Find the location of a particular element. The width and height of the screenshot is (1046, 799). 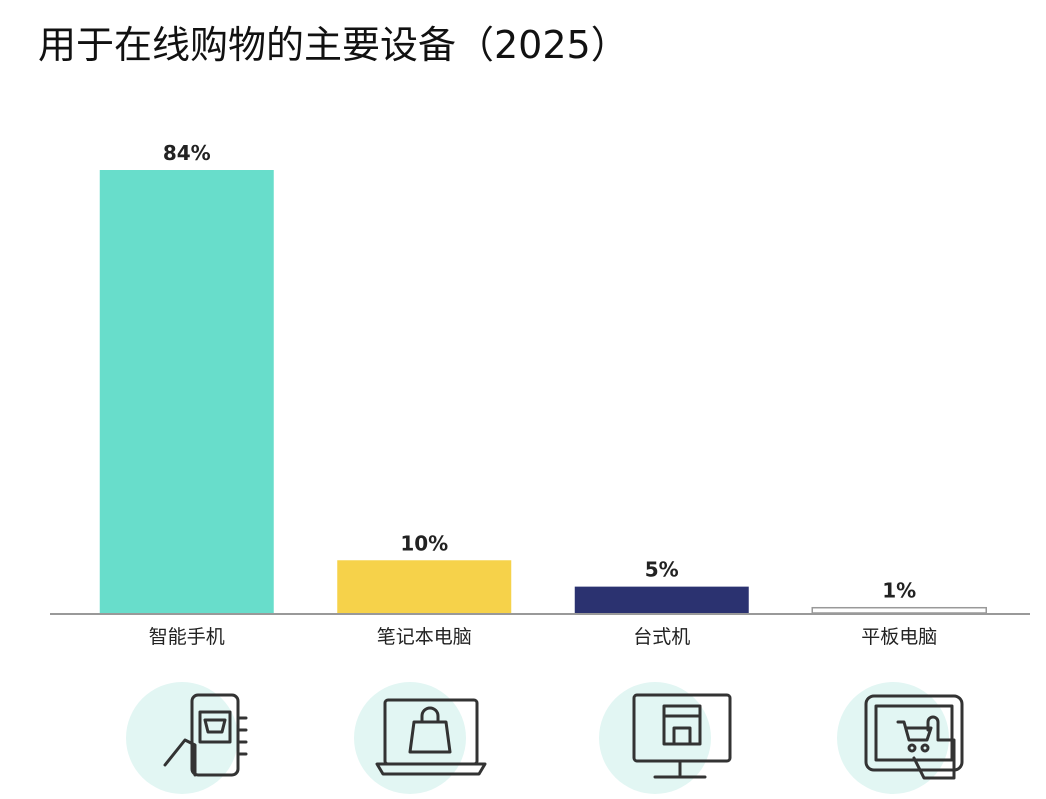

x-tick-label: 平板电脑 is located at coordinates (899, 637).